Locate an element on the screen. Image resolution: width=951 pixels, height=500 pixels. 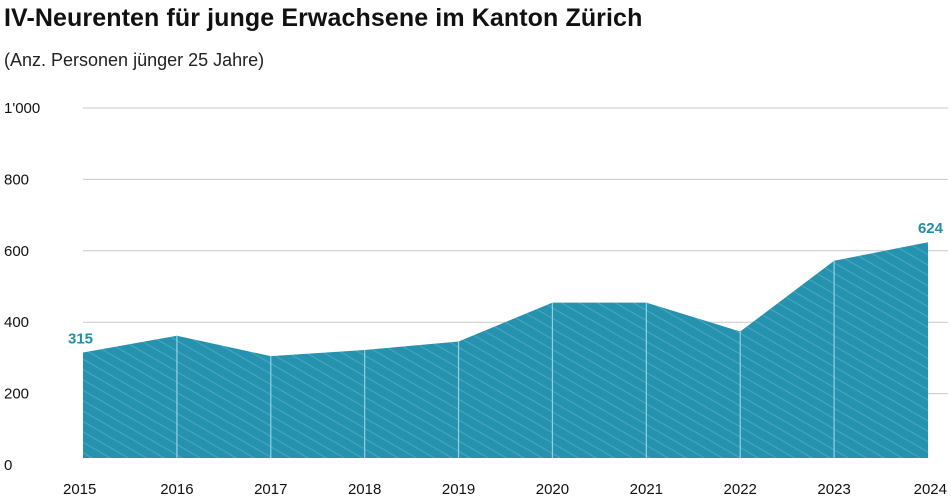
x-tick-label: 2022 is located at coordinates (740, 489).